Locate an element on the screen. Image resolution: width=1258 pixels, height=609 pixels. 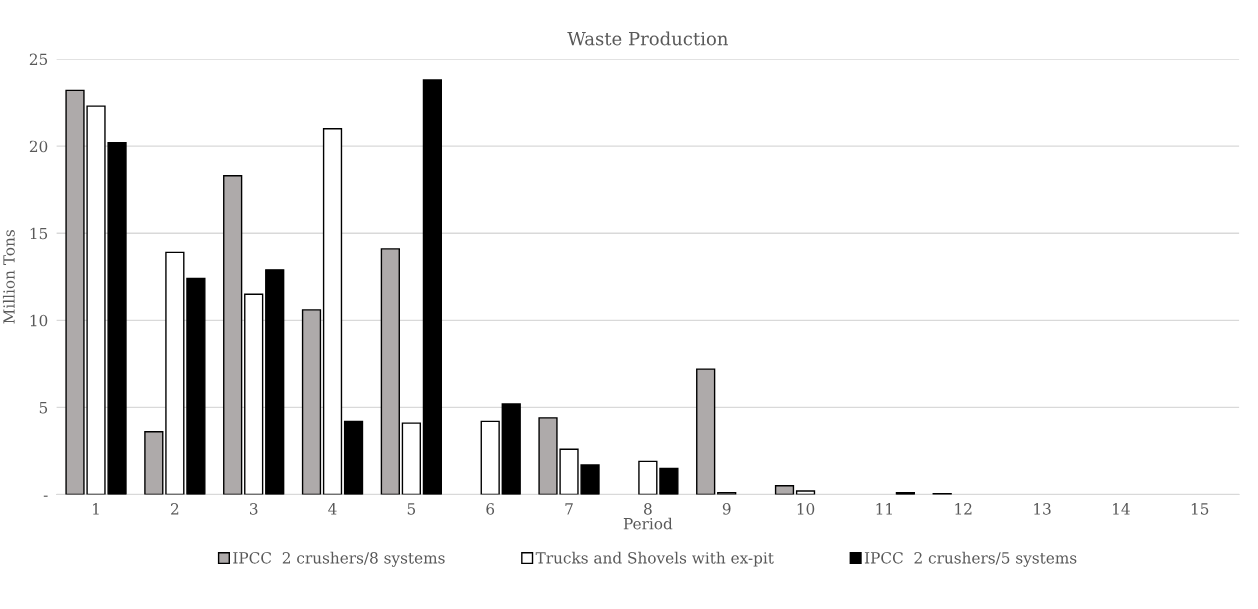
legend-label: IPCC 2 crushers/8 systems is located at coordinates (339, 559).